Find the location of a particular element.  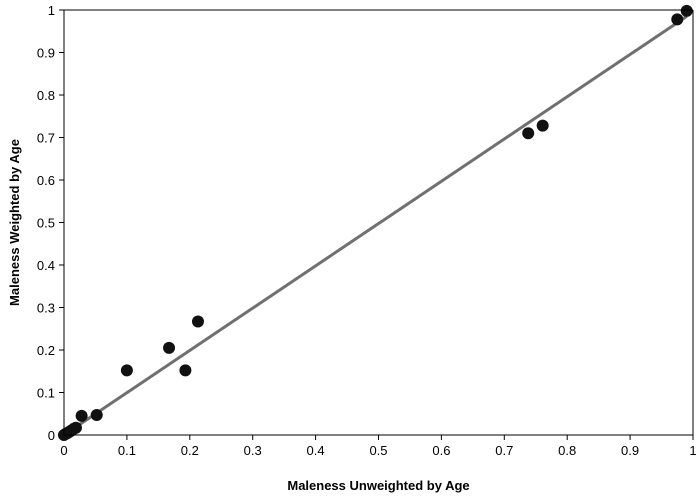

x-tick-label: 0.1 is located at coordinates (127, 450).